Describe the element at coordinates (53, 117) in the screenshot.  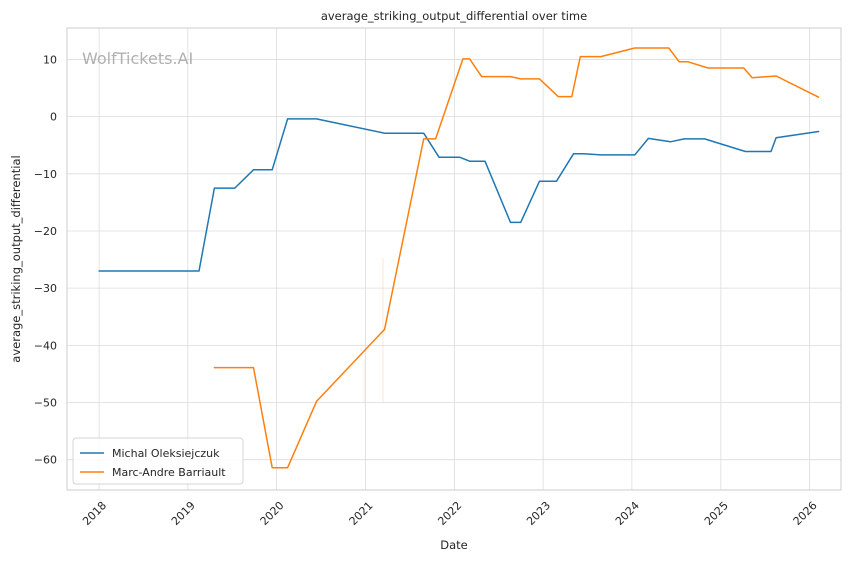
I see `y-tick-0: 0` at that location.